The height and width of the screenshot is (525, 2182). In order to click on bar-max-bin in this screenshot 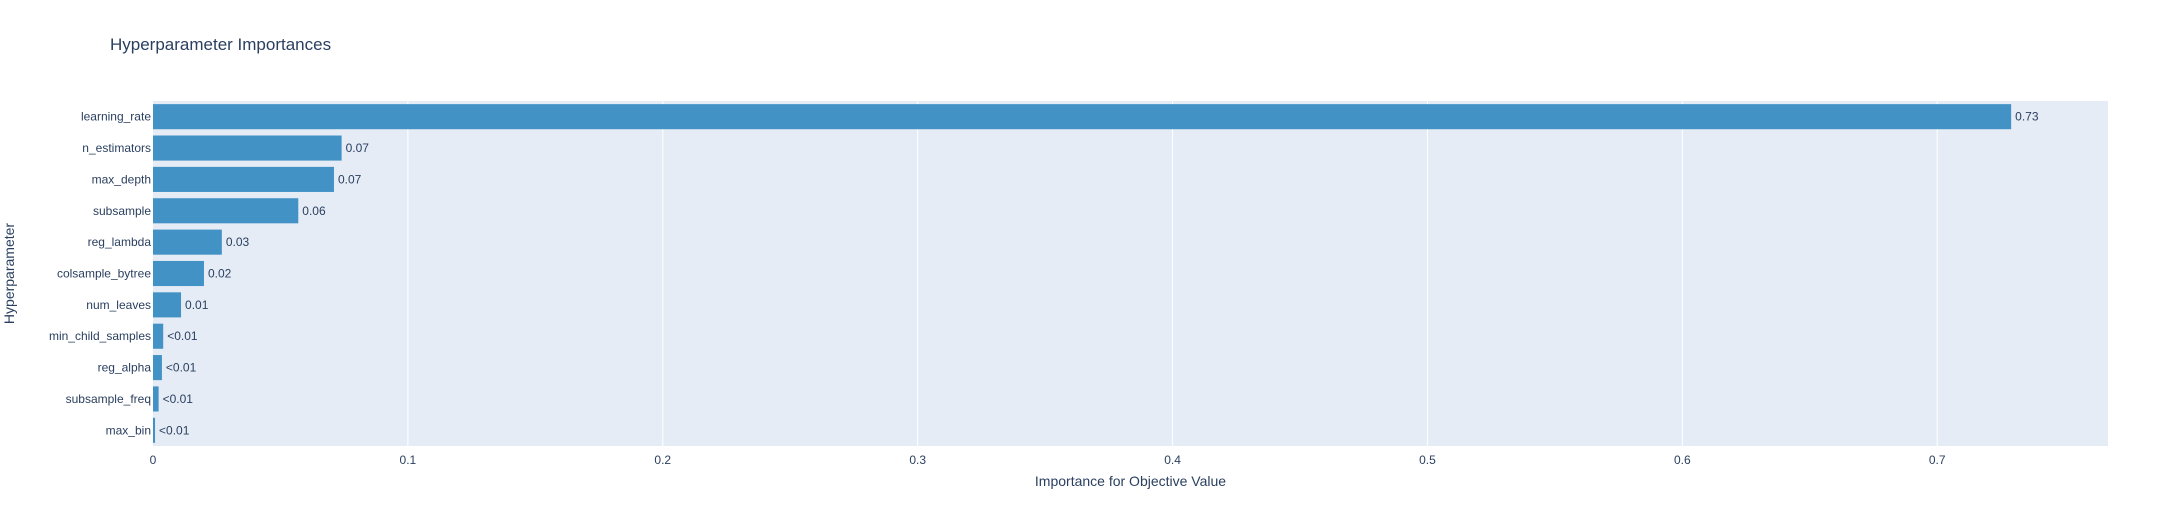, I will do `click(154, 430)`.